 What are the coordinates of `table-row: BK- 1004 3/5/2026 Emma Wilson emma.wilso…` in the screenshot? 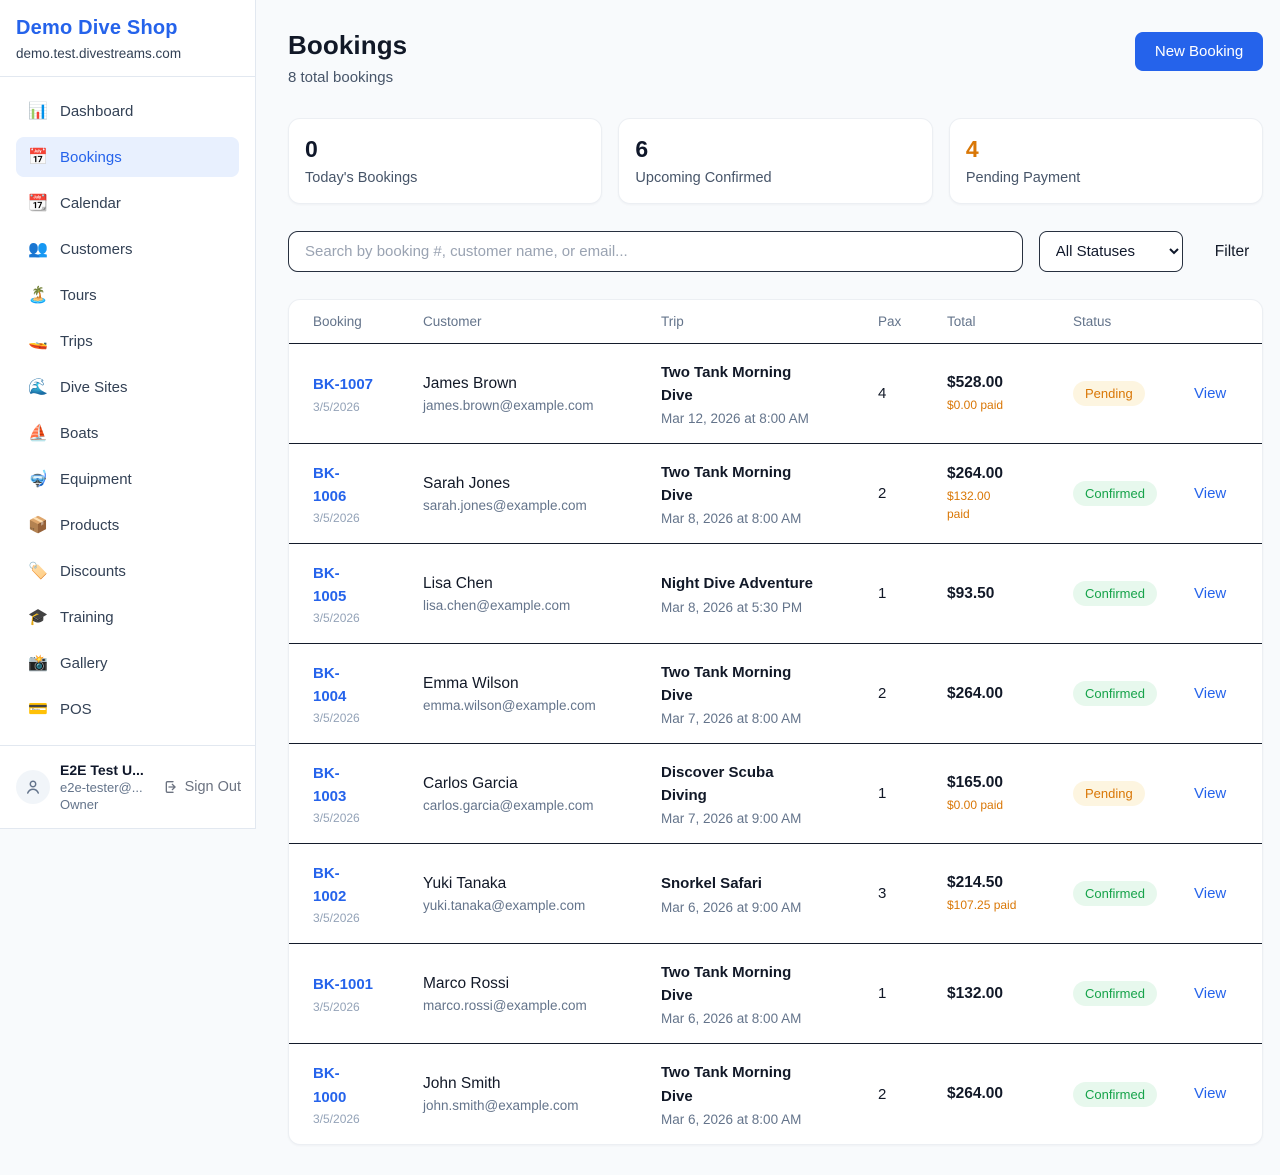 It's located at (776, 694).